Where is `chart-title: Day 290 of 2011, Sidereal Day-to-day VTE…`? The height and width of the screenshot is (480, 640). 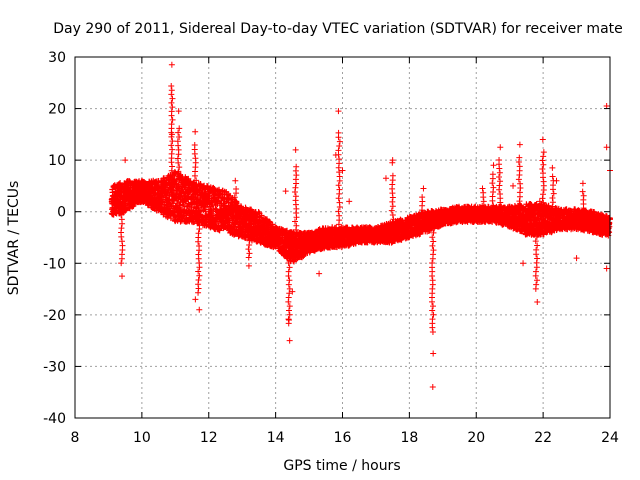
chart-title: Day 290 of 2011, Sidereal Day-to-day VTE… is located at coordinates (338, 29).